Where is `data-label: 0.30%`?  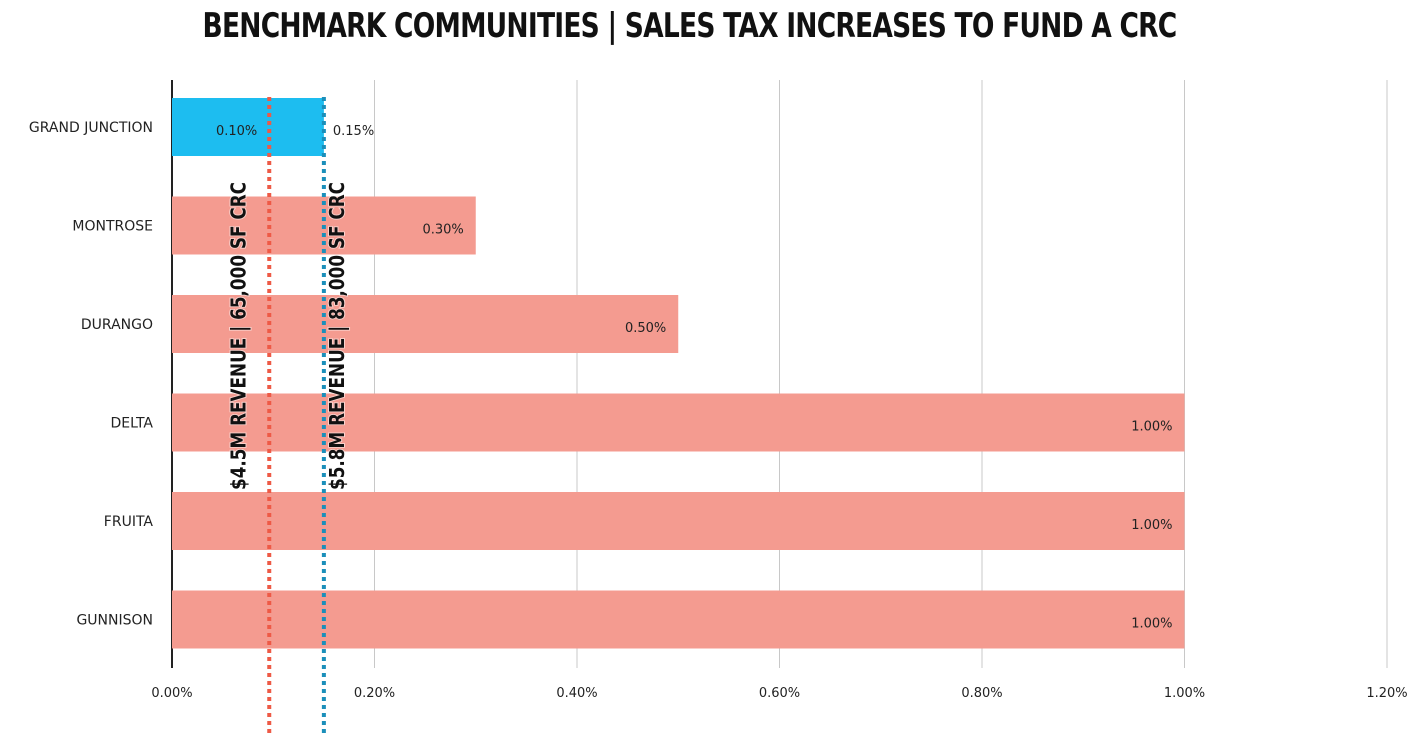 data-label: 0.30% is located at coordinates (442, 230).